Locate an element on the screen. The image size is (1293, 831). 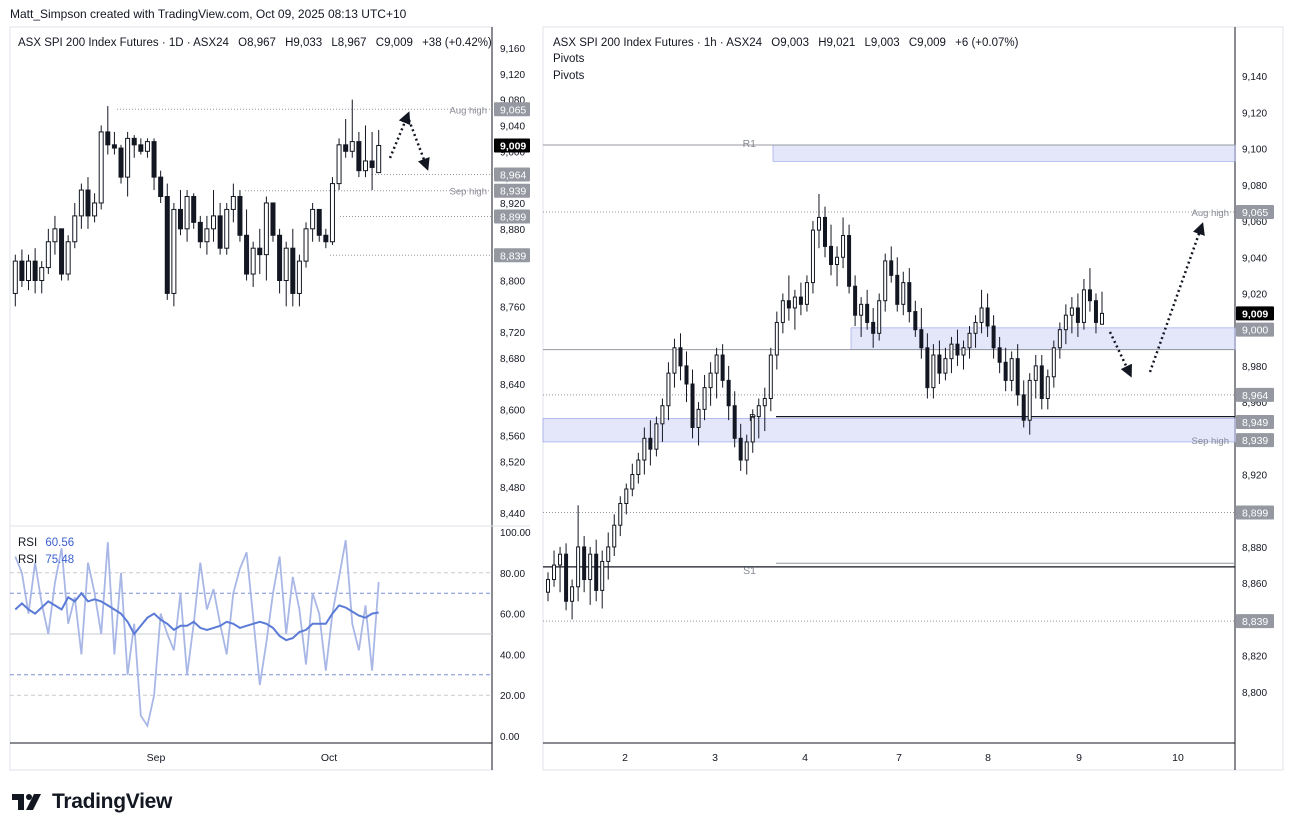
left-y-tick: 8,480 is located at coordinates (512, 488).